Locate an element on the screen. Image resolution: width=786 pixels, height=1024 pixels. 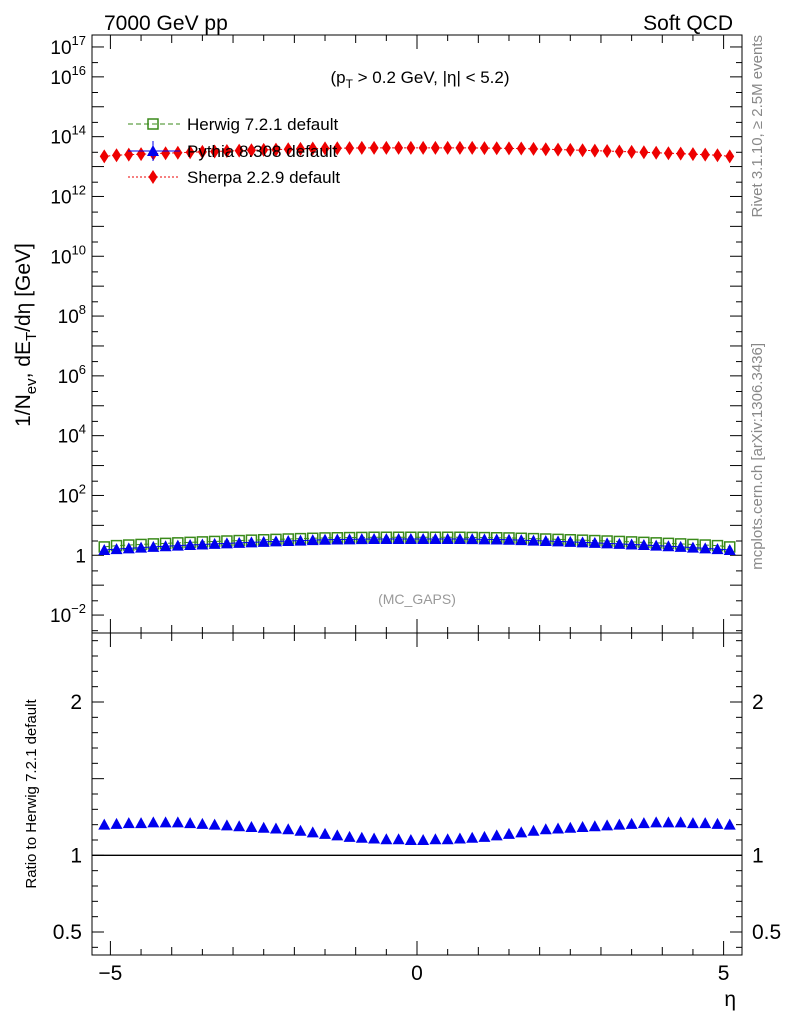
y-tick-label: 10¹⁴ is located at coordinates (68, 136).